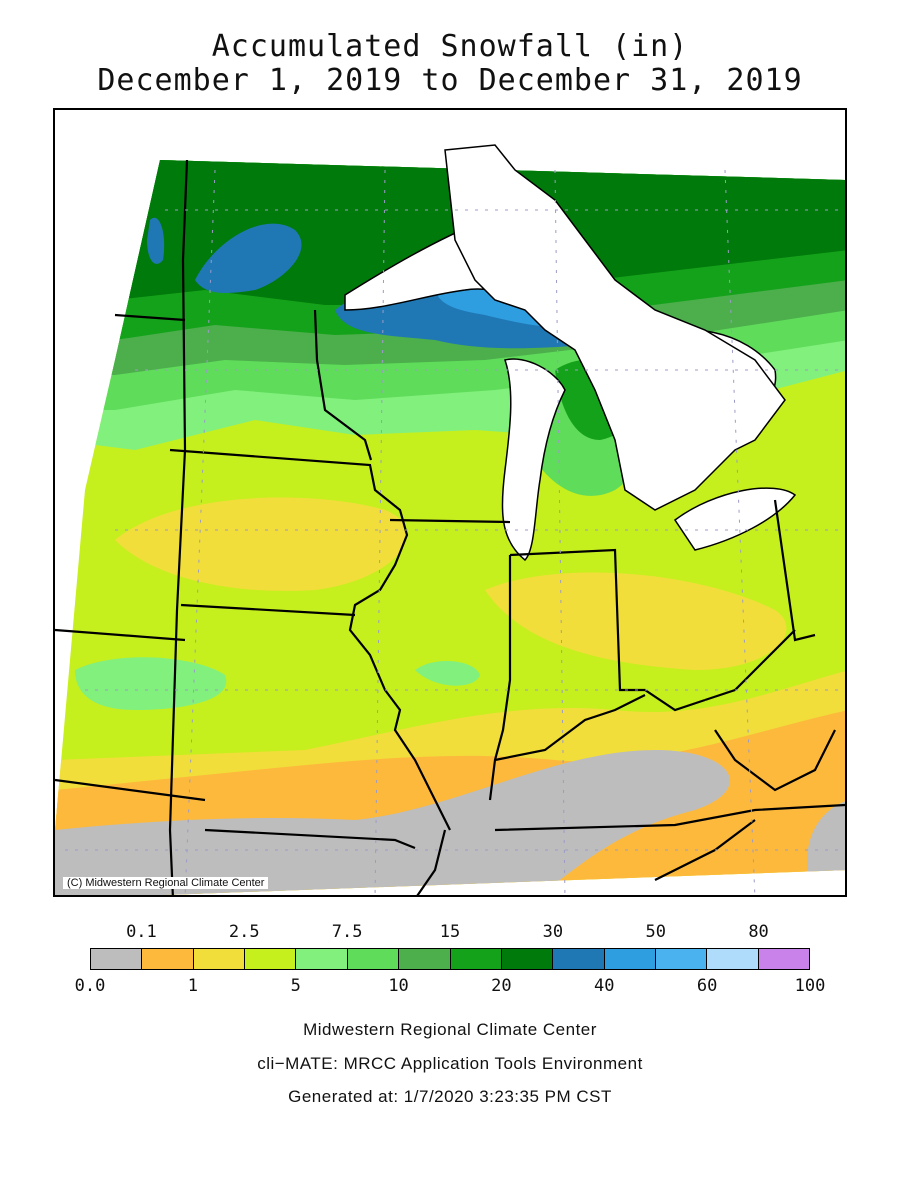  What do you see at coordinates (735, 519) in the screenshot?
I see `lake-erie` at bounding box center [735, 519].